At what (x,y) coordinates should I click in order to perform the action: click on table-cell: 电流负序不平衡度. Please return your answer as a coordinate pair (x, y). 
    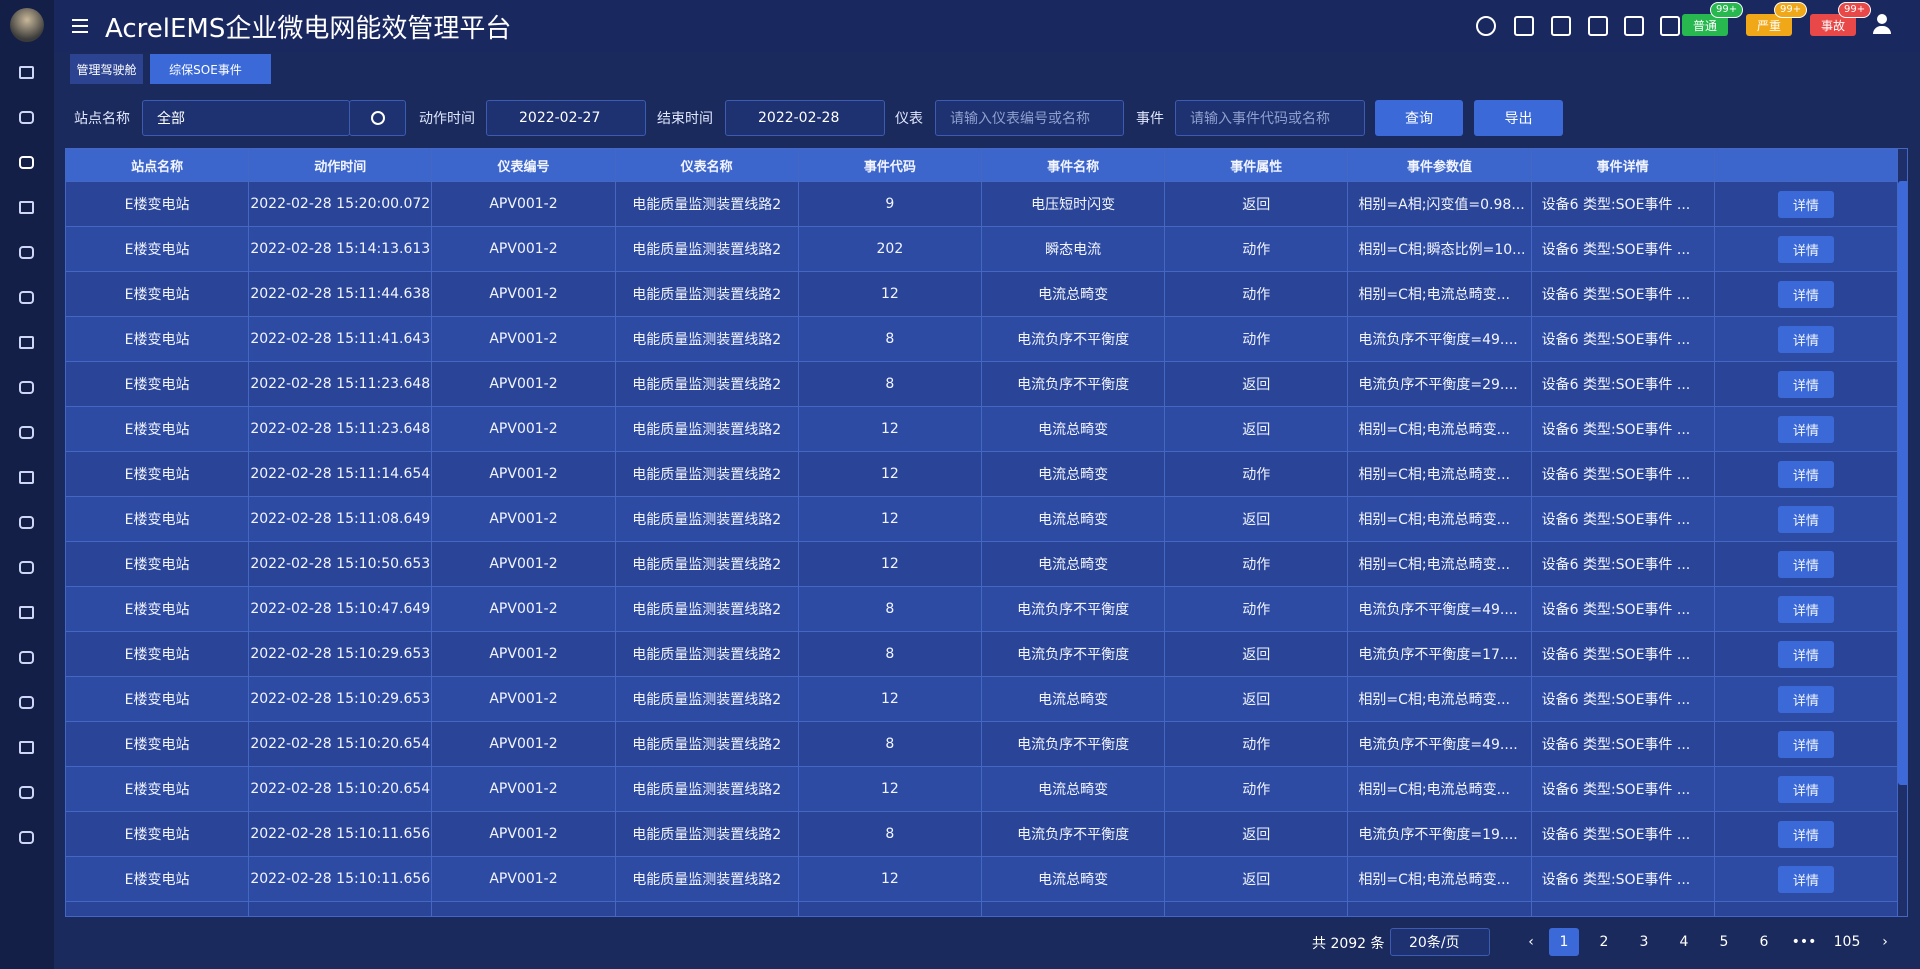
    Looking at the image, I should click on (1074, 384).